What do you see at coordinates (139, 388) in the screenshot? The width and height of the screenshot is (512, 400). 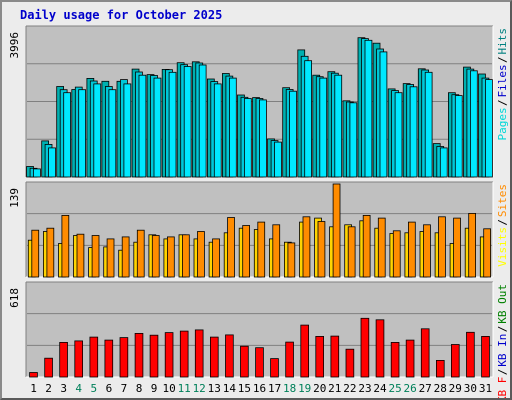 I see `x-tick-label-day-8: 8` at bounding box center [139, 388].